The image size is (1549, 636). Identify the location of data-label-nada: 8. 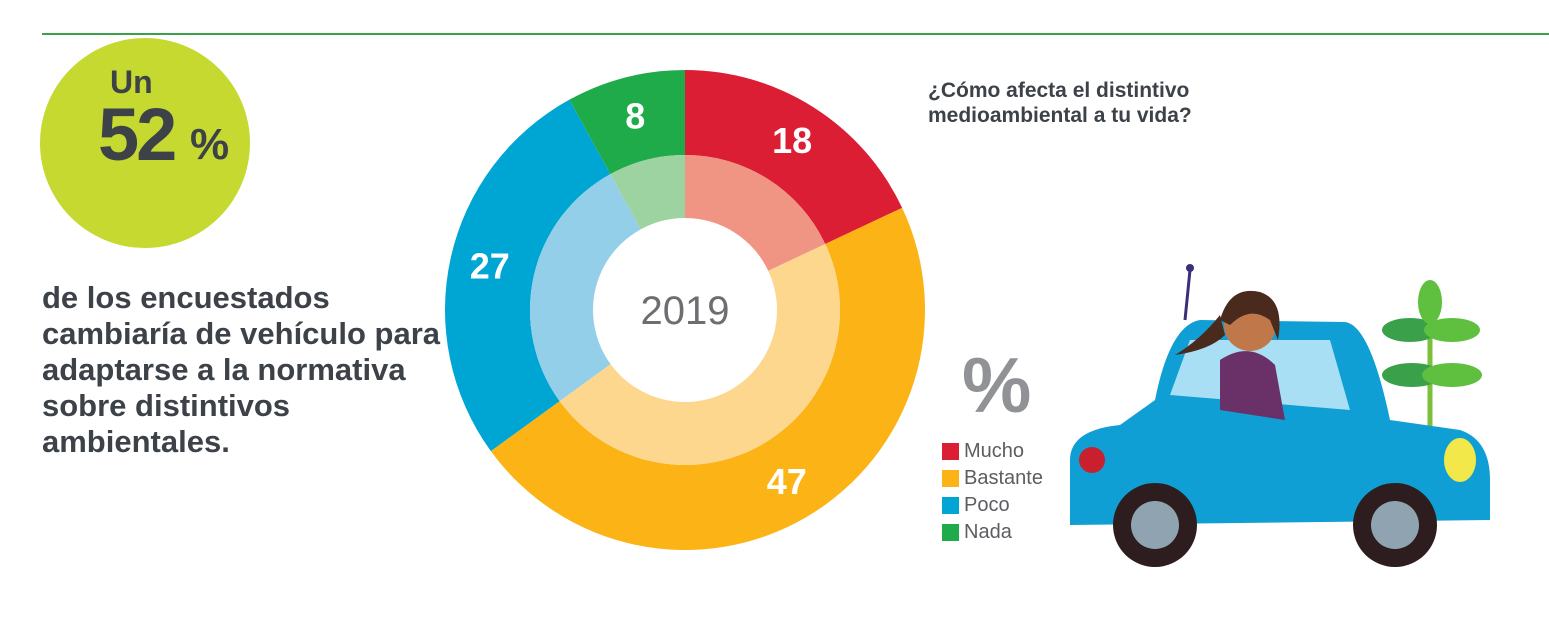
(635, 115).